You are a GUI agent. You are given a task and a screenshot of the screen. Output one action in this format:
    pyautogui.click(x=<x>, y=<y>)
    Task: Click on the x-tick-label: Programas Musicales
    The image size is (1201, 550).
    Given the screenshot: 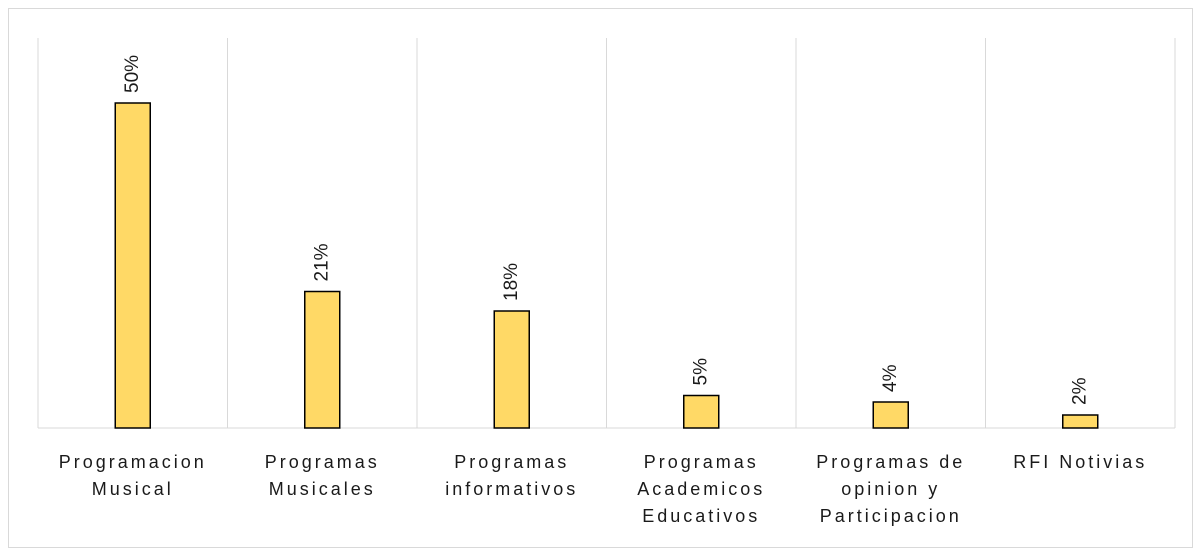 What is the action you would take?
    pyautogui.click(x=322, y=475)
    